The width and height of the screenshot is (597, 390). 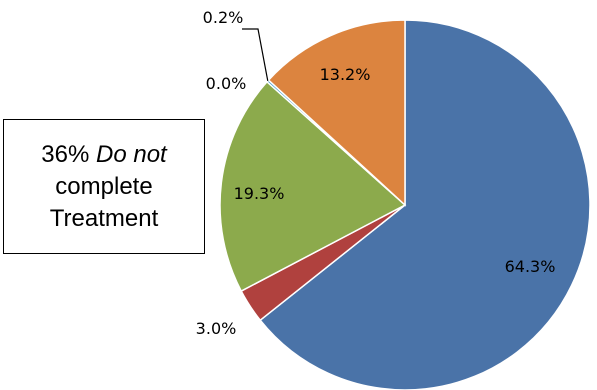 I want to click on leader-lines, so click(x=255, y=55).